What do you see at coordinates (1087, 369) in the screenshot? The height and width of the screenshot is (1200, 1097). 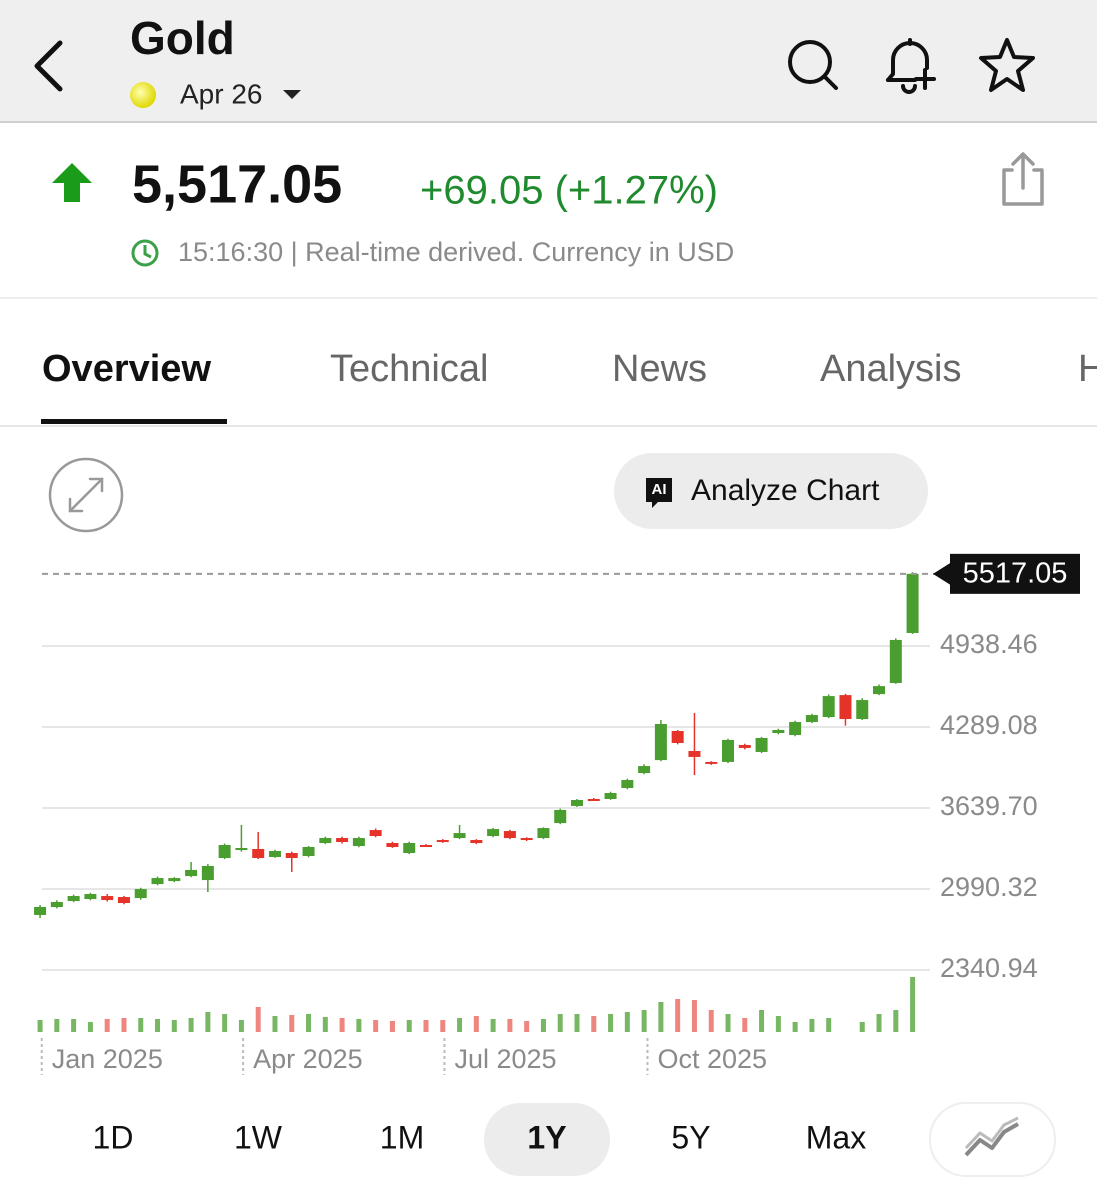 I see `tab: H` at bounding box center [1087, 369].